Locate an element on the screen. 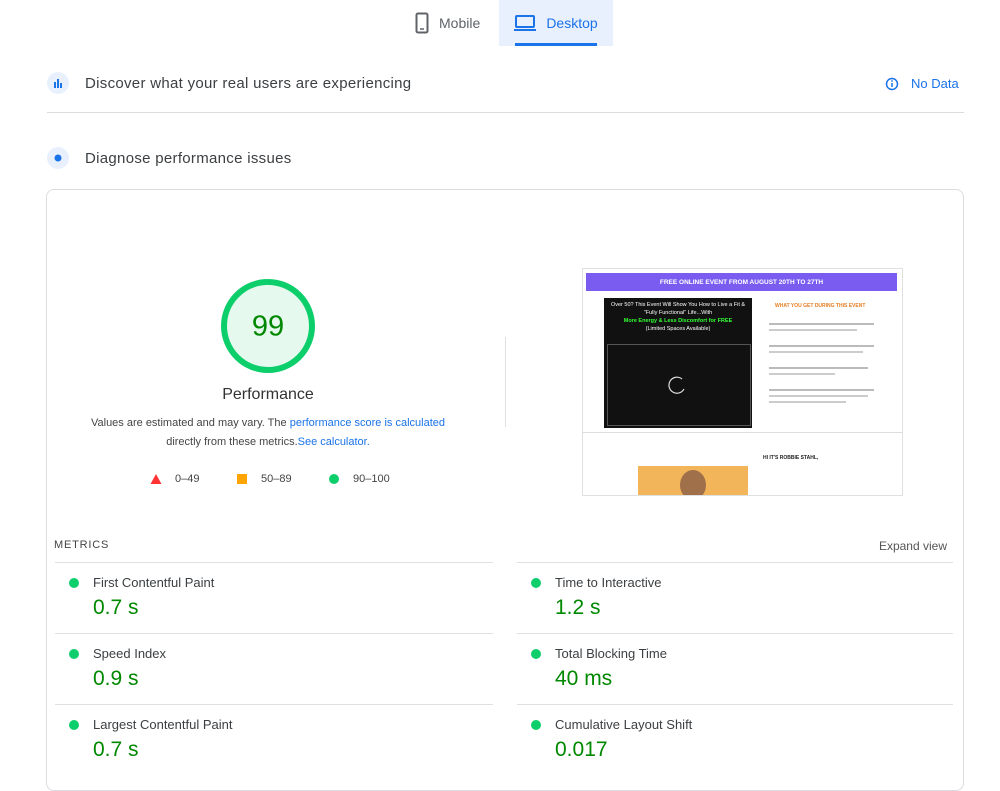 Image resolution: width=1000 pixels, height=791 pixels. tab-mobile: Mobile is located at coordinates (457, 23).